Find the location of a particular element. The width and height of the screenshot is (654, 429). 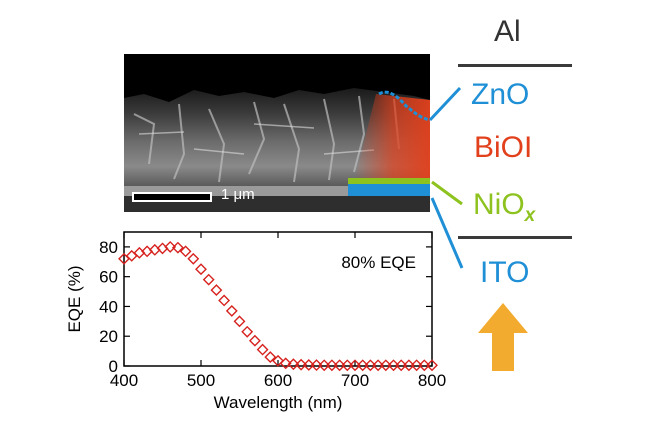

x-tick-label: 500 is located at coordinates (201, 380).